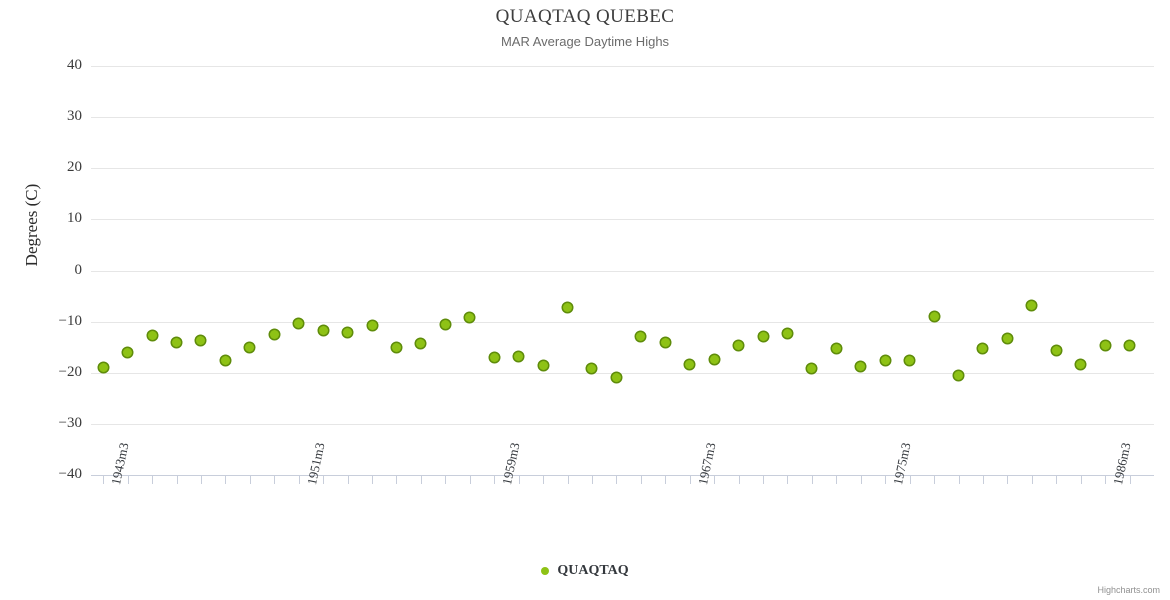  What do you see at coordinates (1128, 590) in the screenshot?
I see `credits-link: Highcharts.com` at bounding box center [1128, 590].